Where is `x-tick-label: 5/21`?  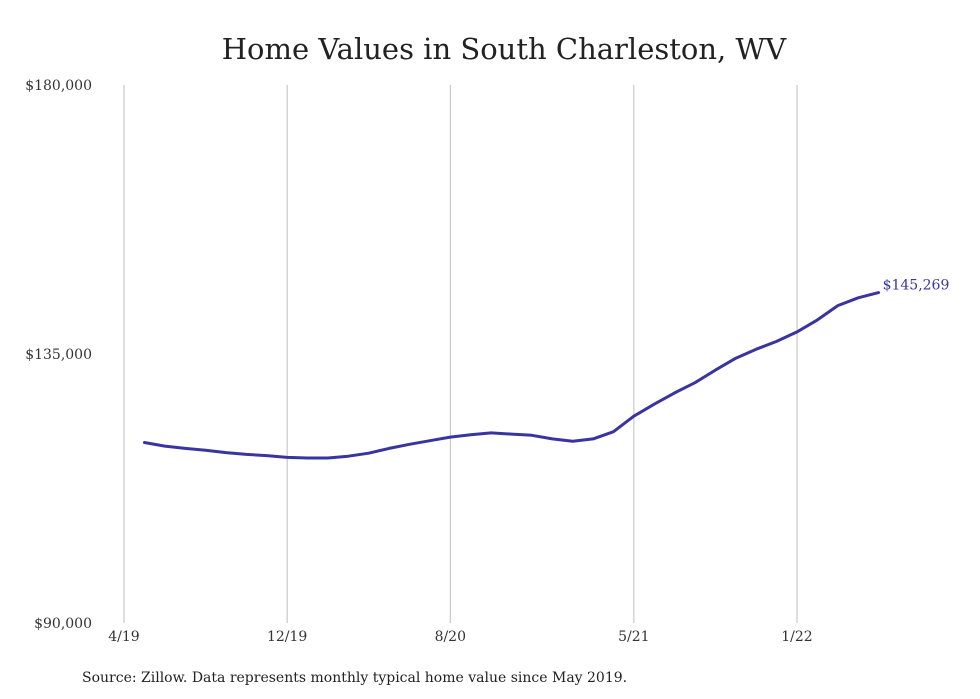 x-tick-label: 5/21 is located at coordinates (633, 637).